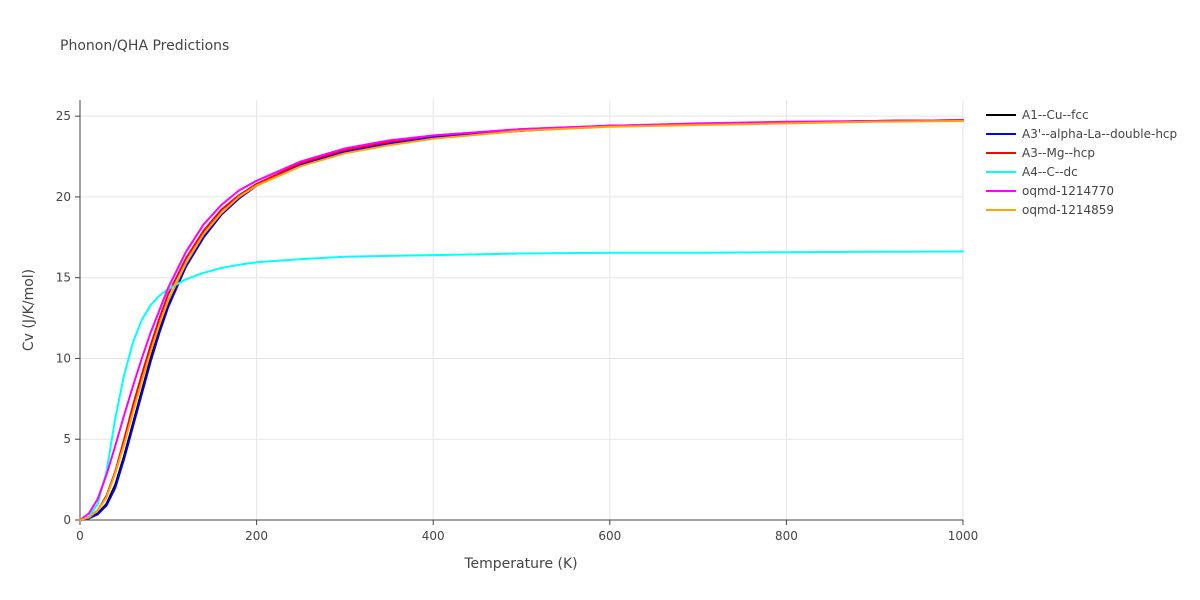 The width and height of the screenshot is (1200, 600). What do you see at coordinates (1050, 172) in the screenshot?
I see `legend-label: A4--C--dc` at bounding box center [1050, 172].